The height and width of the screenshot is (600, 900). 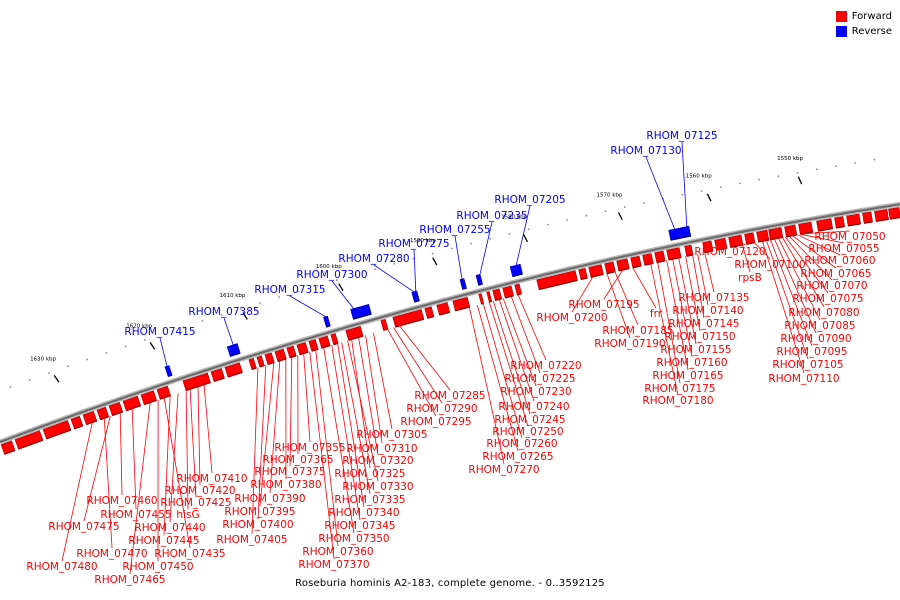 What do you see at coordinates (841, 16) in the screenshot?
I see `forward-swatch` at bounding box center [841, 16].